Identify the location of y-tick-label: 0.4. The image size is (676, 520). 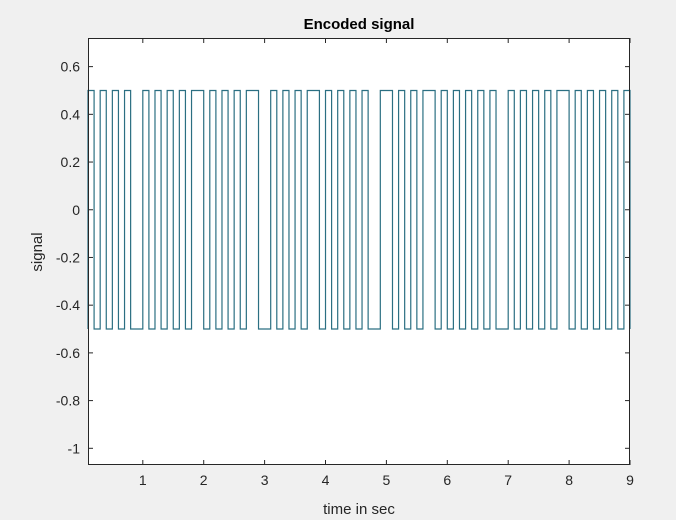
(71, 114).